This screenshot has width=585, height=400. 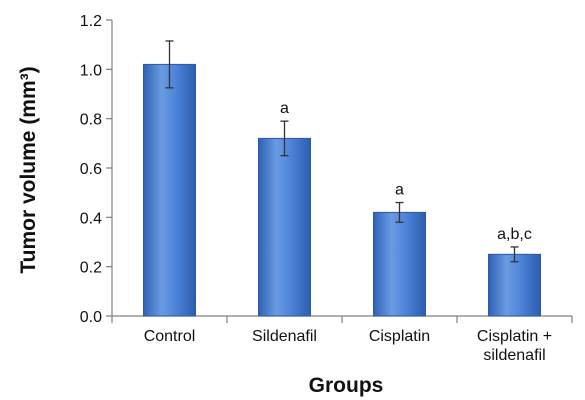 I want to click on y-tick-label: 0.6, so click(x=91, y=169).